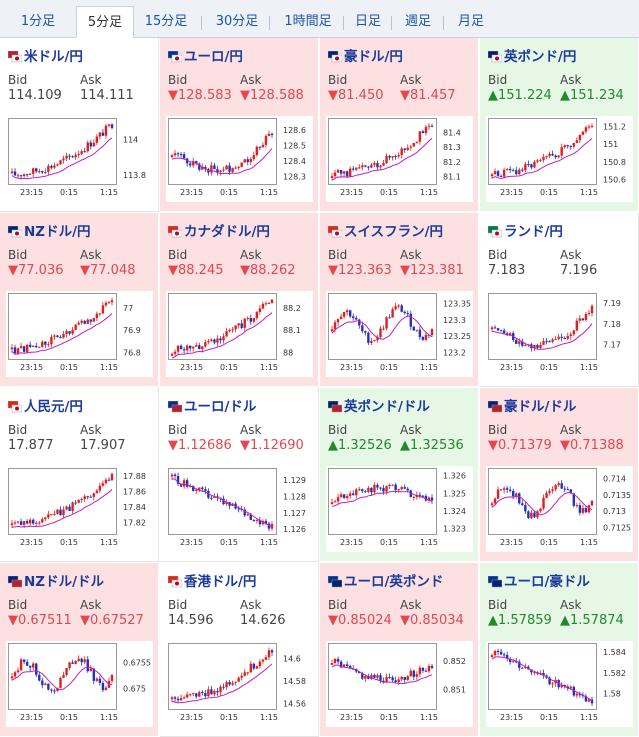 The width and height of the screenshot is (639, 737). What do you see at coordinates (222, 683) in the screenshot?
I see `moving-average-line` at bounding box center [222, 683].